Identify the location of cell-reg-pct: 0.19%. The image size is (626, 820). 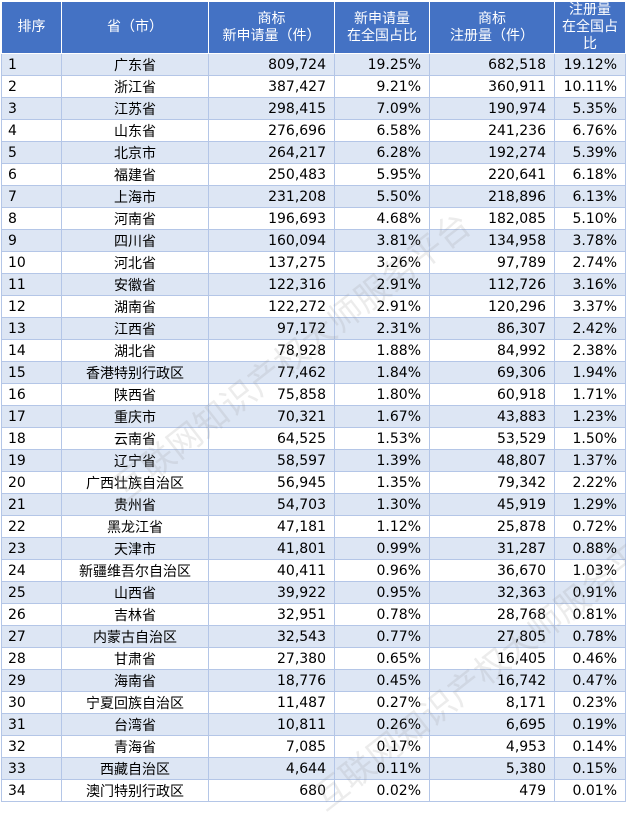
(590, 724).